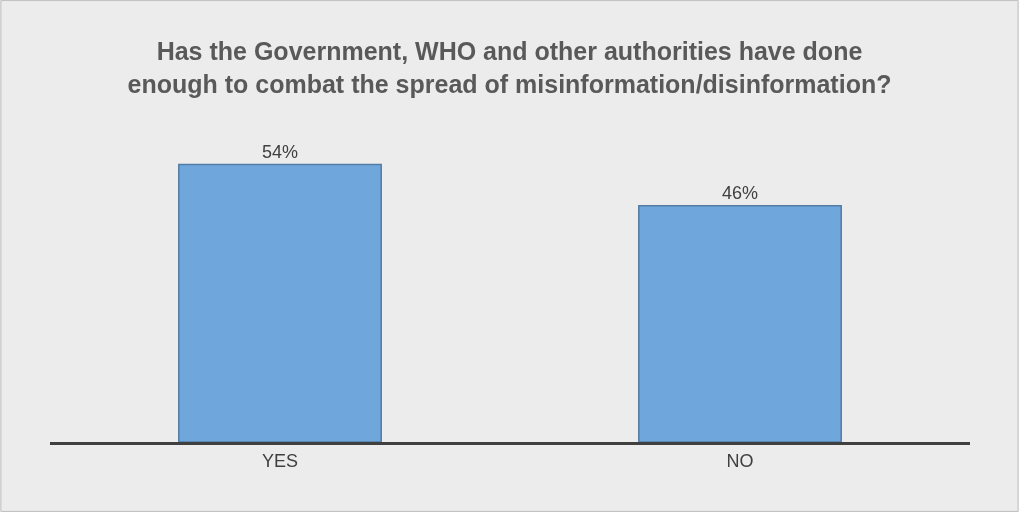 This screenshot has height=512, width=1019. Describe the element at coordinates (740, 460) in the screenshot. I see `x-tick-label: NO` at that location.